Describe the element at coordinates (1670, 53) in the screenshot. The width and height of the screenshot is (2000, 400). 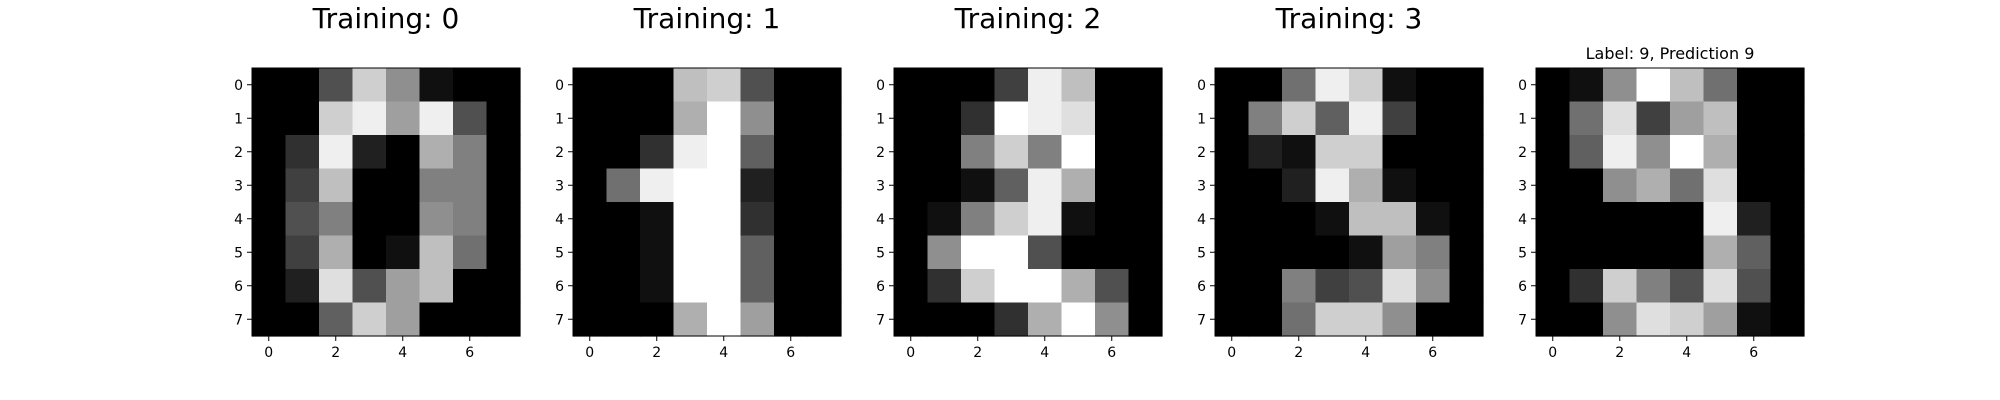
I see `panel-title: Label: 9, Prediction 9` at that location.